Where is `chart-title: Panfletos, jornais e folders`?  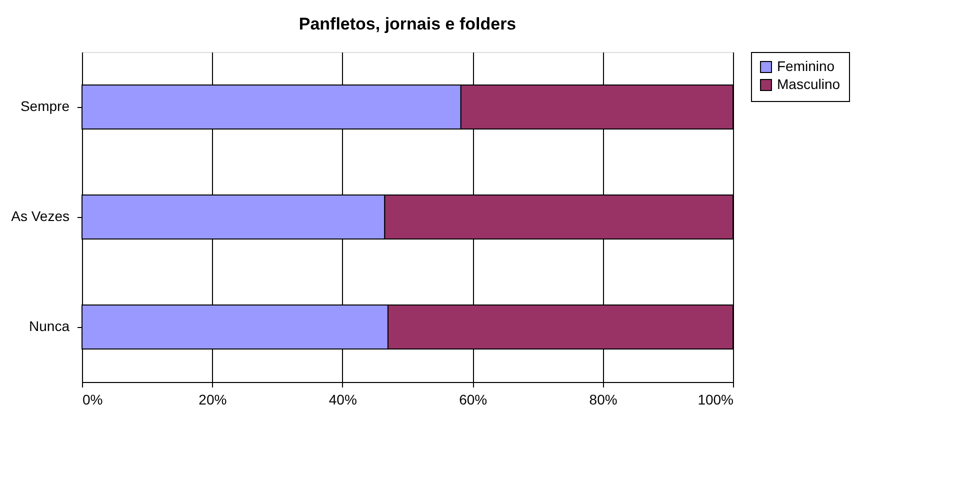
chart-title: Panfletos, jornais e folders is located at coordinates (407, 24).